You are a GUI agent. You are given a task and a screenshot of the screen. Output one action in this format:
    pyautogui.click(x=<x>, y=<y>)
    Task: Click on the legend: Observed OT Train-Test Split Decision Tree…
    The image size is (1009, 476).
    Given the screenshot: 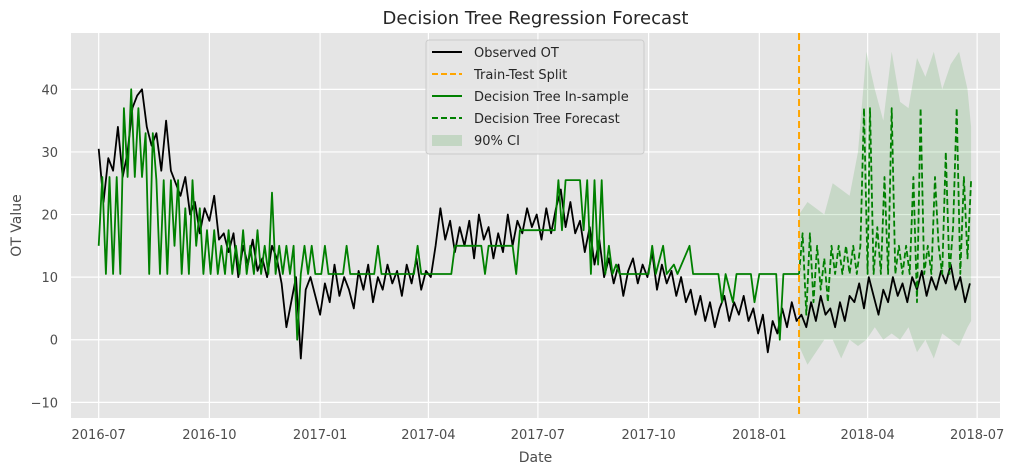 What is the action you would take?
    pyautogui.click(x=535, y=97)
    